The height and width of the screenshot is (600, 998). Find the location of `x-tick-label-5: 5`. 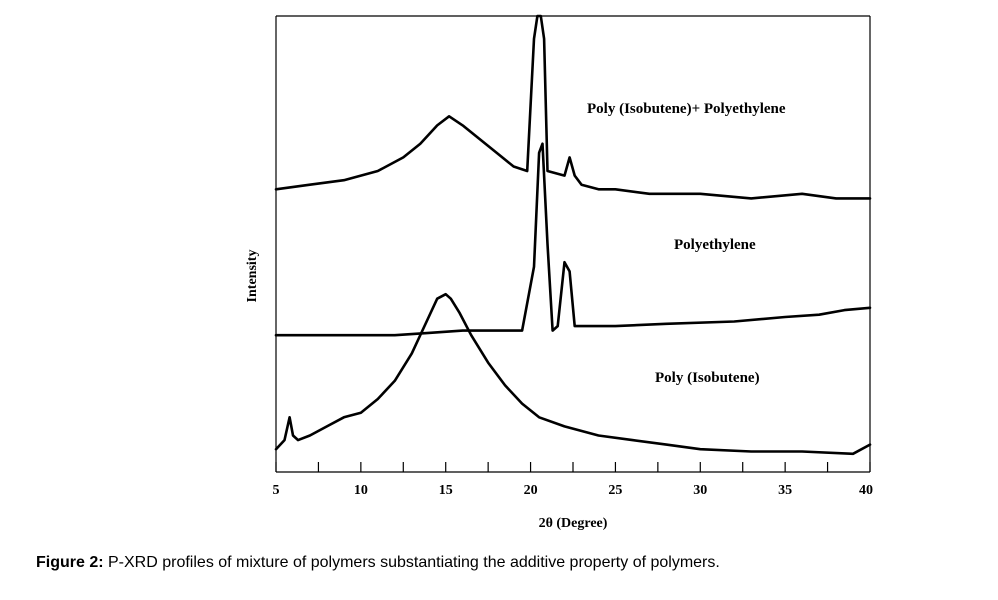

x-tick-label-5: 5 is located at coordinates (276, 490).